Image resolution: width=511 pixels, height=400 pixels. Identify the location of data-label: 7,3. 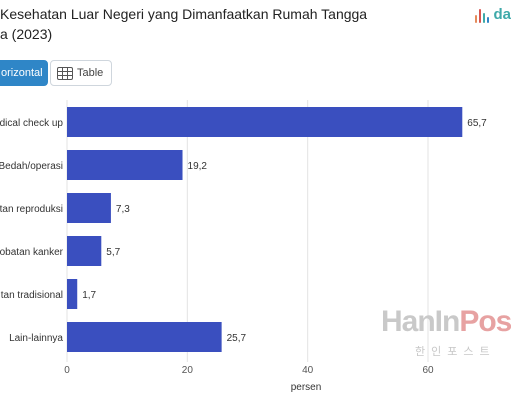
(123, 209).